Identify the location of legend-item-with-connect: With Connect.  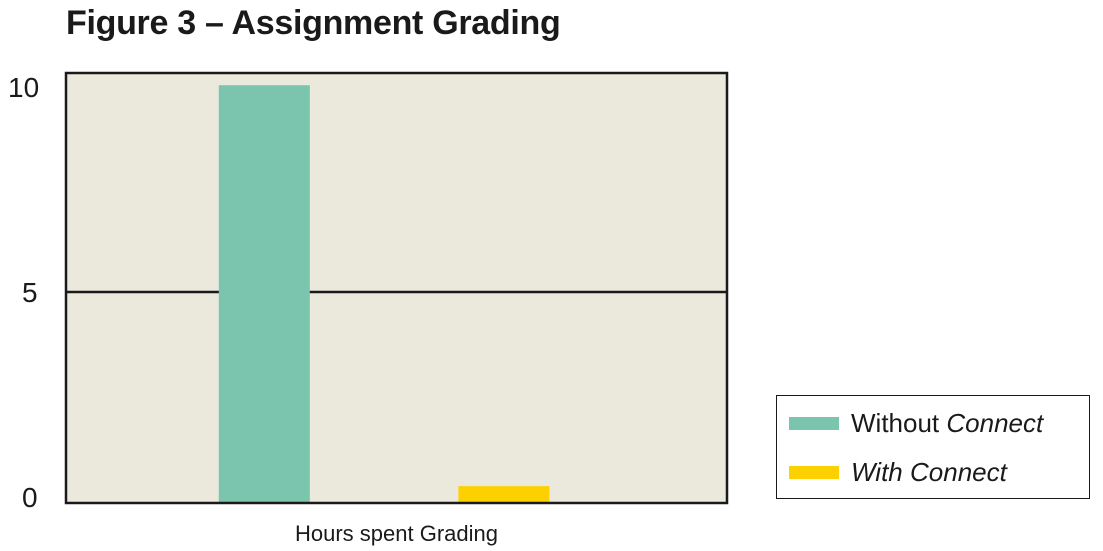
(898, 472).